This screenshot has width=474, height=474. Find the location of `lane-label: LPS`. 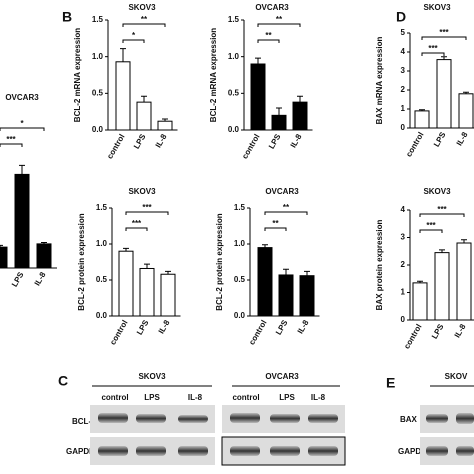

lane-label: LPS is located at coordinates (152, 397).